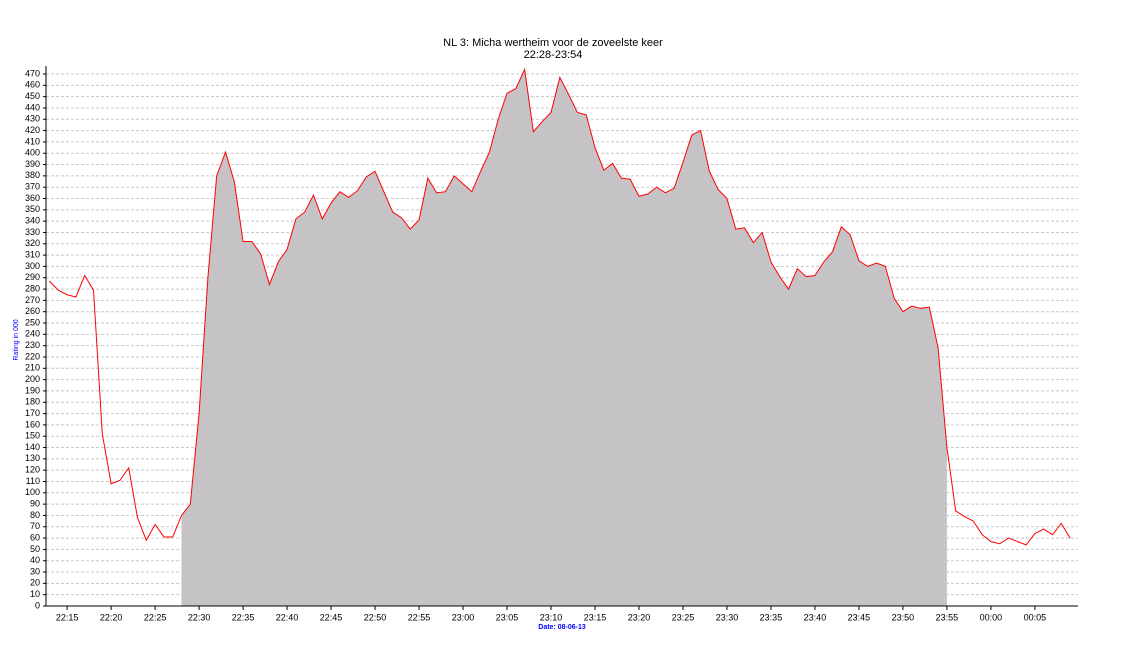  I want to click on y-tick-label: 290, so click(32, 277).